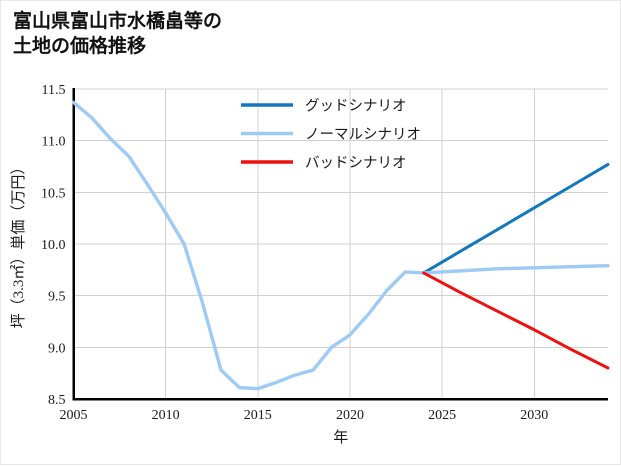  What do you see at coordinates (304, 415) in the screenshot?
I see `x-axis-tick-labels: 2005 2010 2015 2020 2025 2030` at bounding box center [304, 415].